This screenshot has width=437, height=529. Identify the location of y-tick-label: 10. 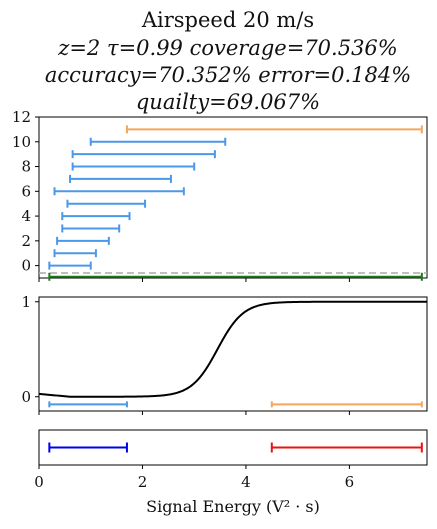
(21, 142).